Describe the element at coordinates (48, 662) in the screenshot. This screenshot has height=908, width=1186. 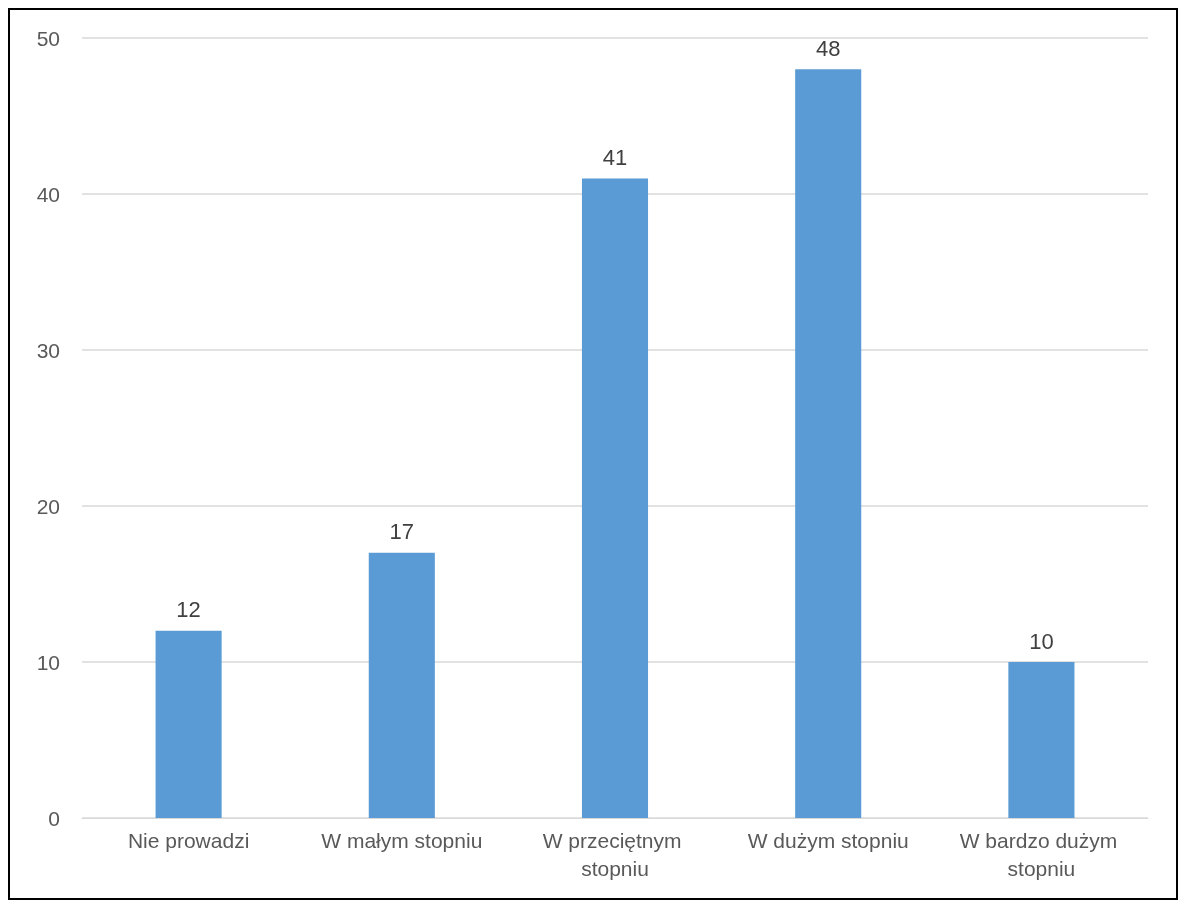
I see `y-tick-label: 10` at that location.